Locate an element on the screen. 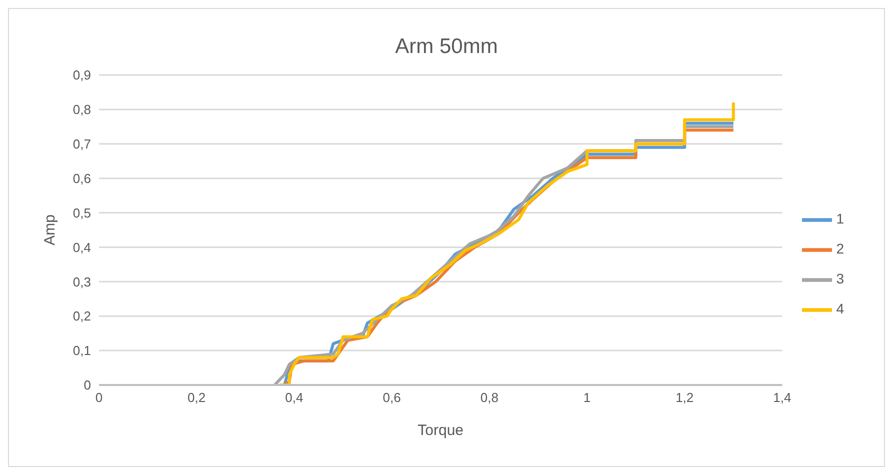 Image resolution: width=893 pixels, height=475 pixels. y-tick-label: 0,7 is located at coordinates (81, 144).